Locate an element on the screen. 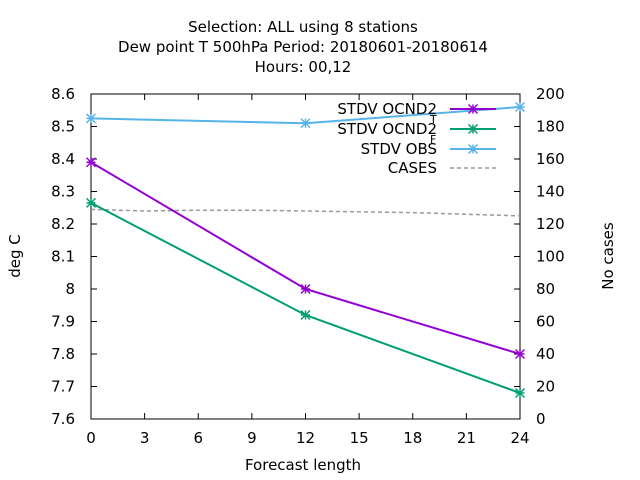  y-tick-label: 8.6 is located at coordinates (63, 94).